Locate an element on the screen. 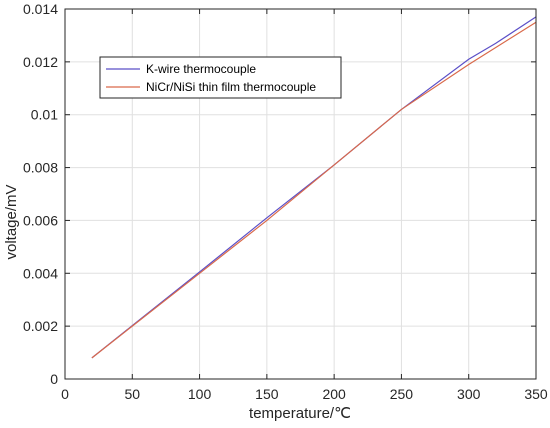 The width and height of the screenshot is (550, 428). x-tick-label: 200 is located at coordinates (334, 394).